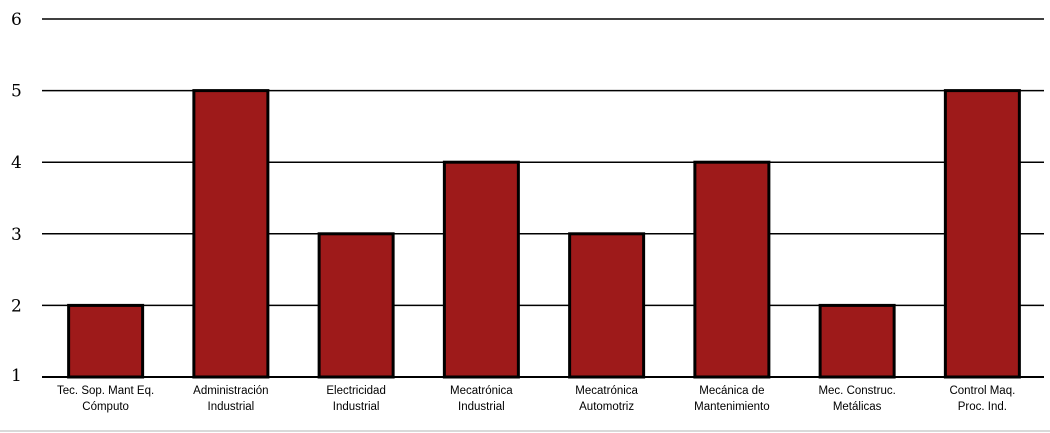 The width and height of the screenshot is (1050, 433). What do you see at coordinates (857, 407) in the screenshot?
I see `x-tick-label: Metálicas` at bounding box center [857, 407].